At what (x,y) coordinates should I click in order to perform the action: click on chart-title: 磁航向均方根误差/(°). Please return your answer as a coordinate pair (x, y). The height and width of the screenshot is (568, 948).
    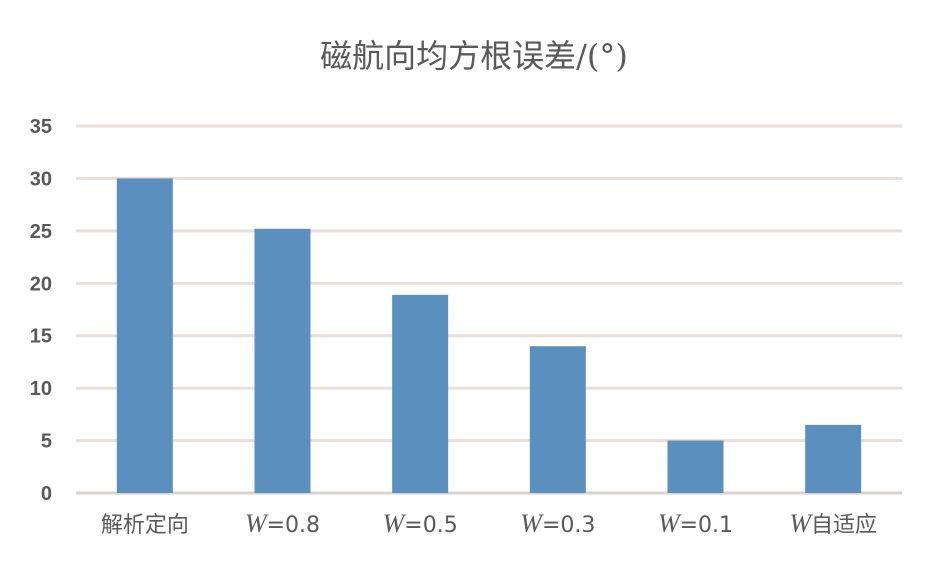
    Looking at the image, I should click on (474, 56).